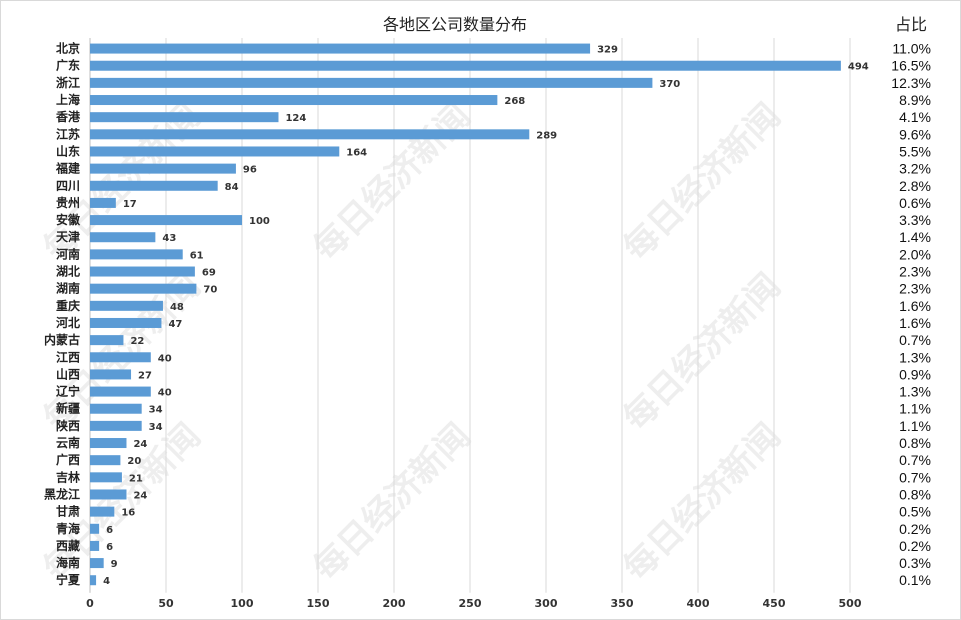 This screenshot has width=961, height=620. Describe the element at coordinates (137, 341) in the screenshot. I see `data-label: 22` at that location.